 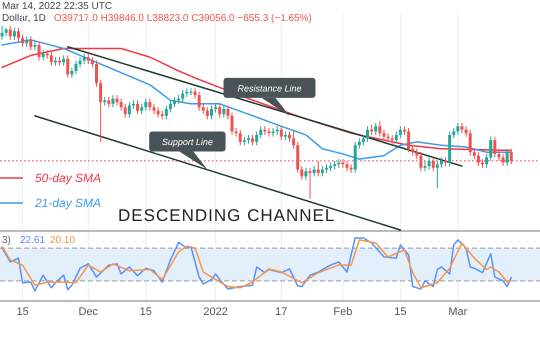 I want to click on chart-title: Dollar, 1D, so click(x=24, y=18).